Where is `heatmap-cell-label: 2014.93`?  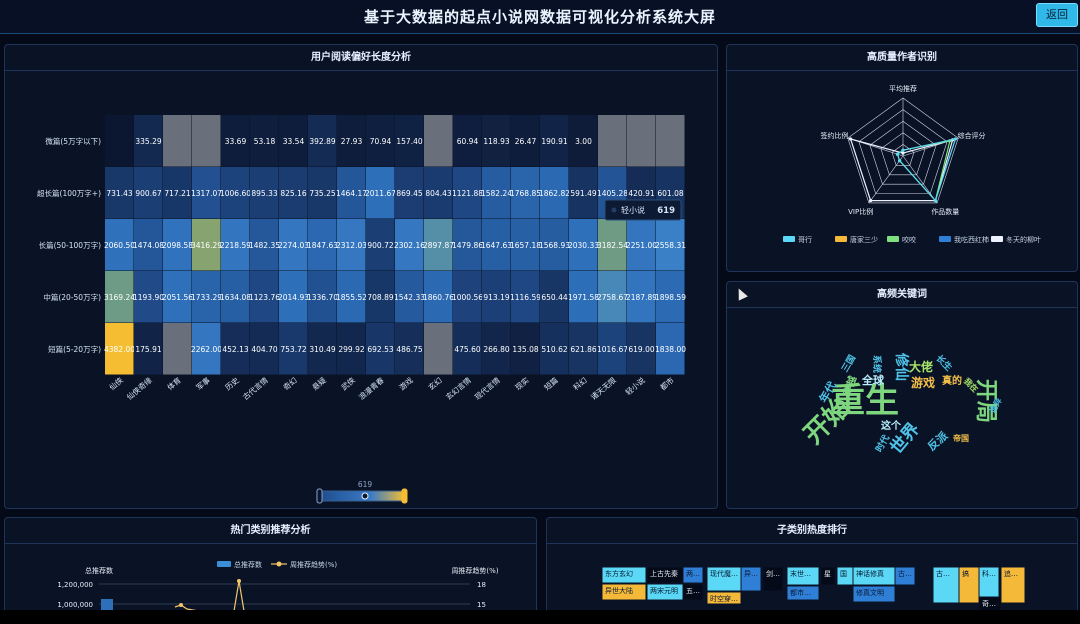 heatmap-cell-label: 2014.93 is located at coordinates (293, 297).